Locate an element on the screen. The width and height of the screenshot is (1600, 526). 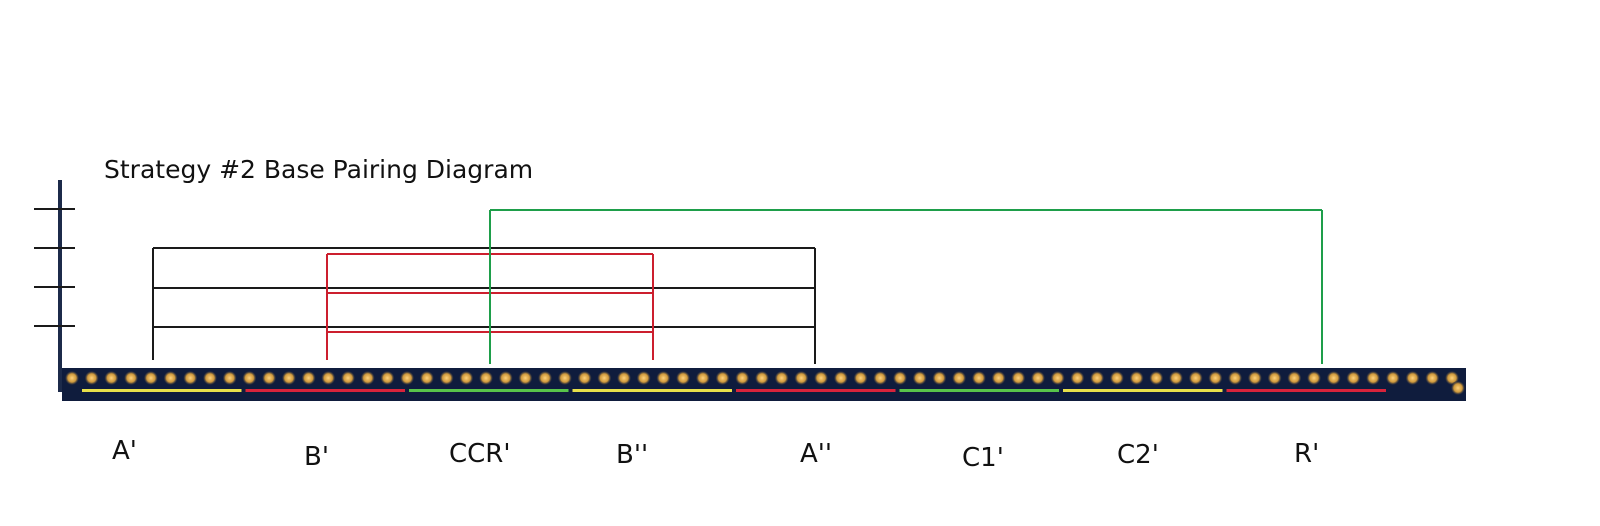
segment-label: R' is located at coordinates (1306, 454).